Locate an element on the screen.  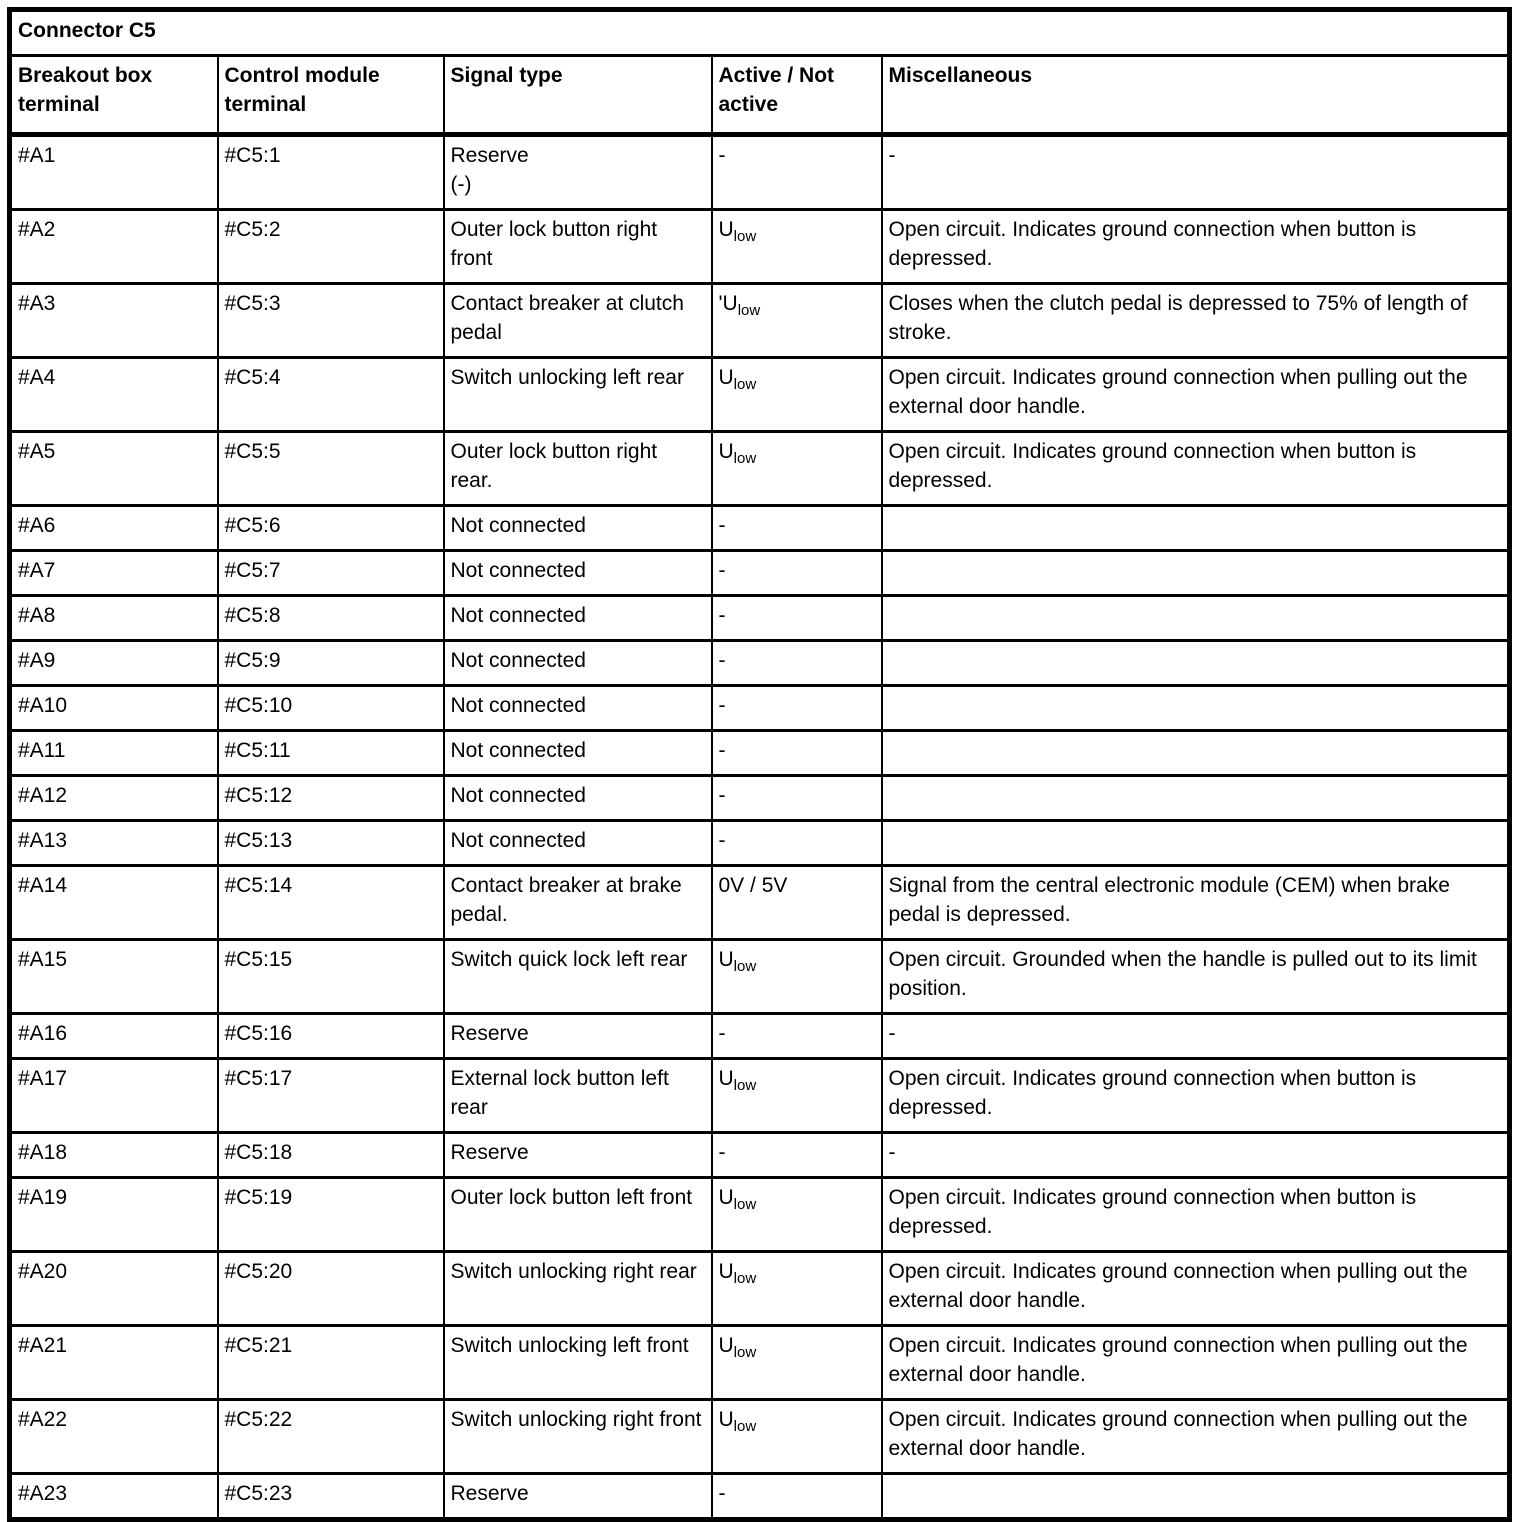
signal-type-cell: Switch quick lock left rear is located at coordinates (577, 976).